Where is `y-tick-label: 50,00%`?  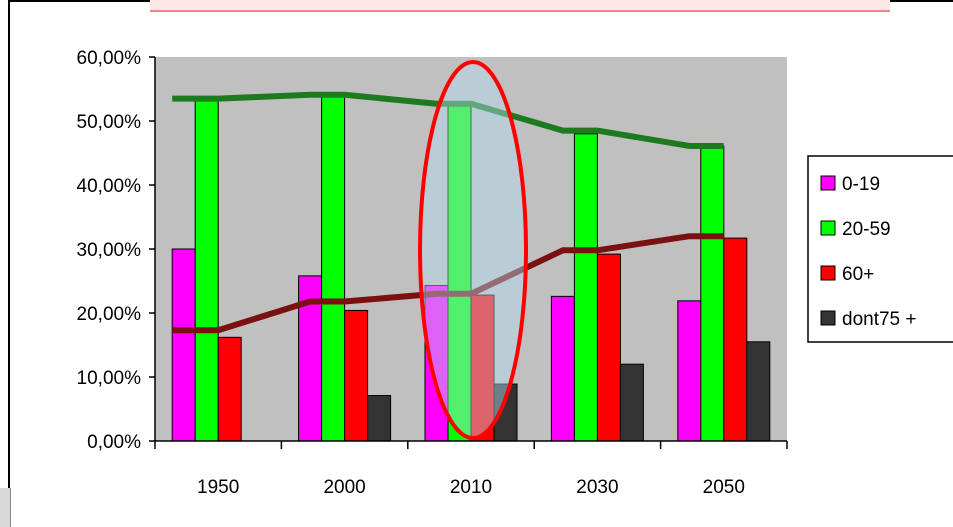 y-tick-label: 50,00% is located at coordinates (109, 122).